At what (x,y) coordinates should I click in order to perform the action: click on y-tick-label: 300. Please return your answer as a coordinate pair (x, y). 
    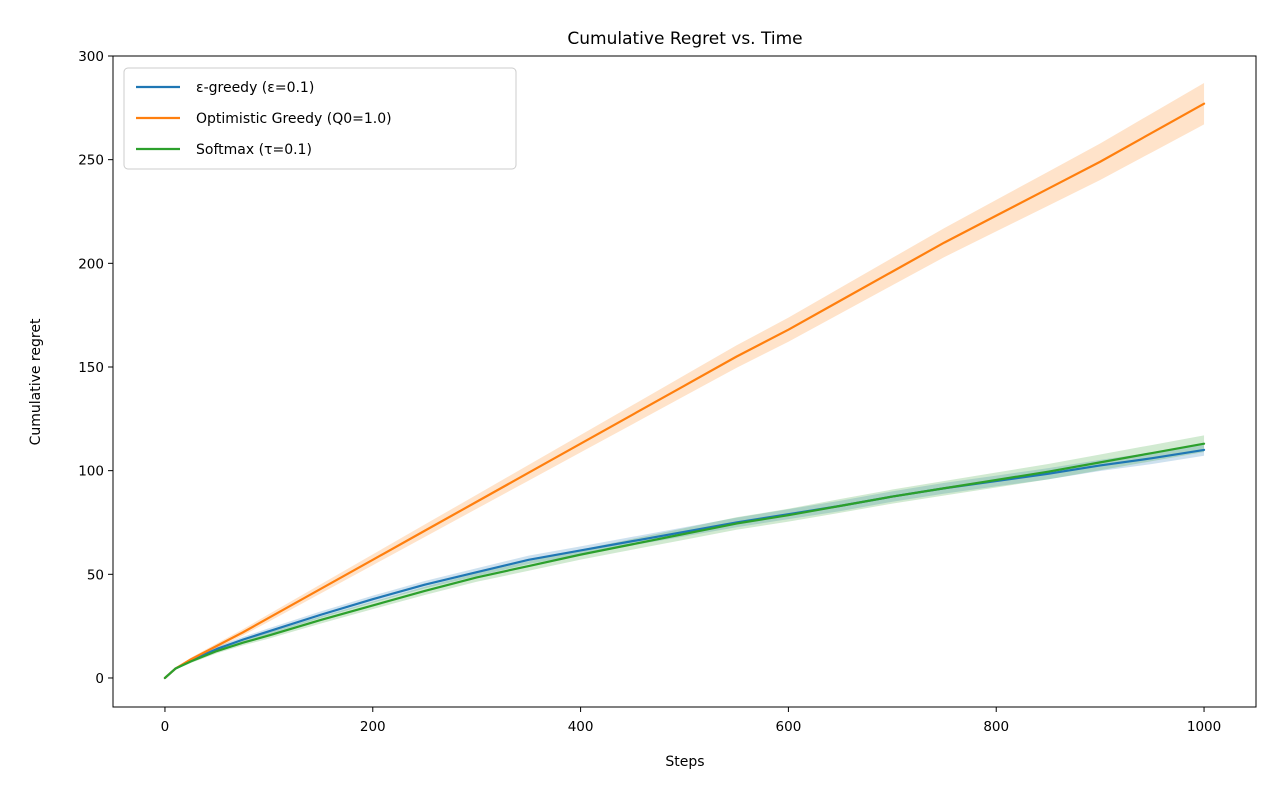
    Looking at the image, I should click on (91, 57).